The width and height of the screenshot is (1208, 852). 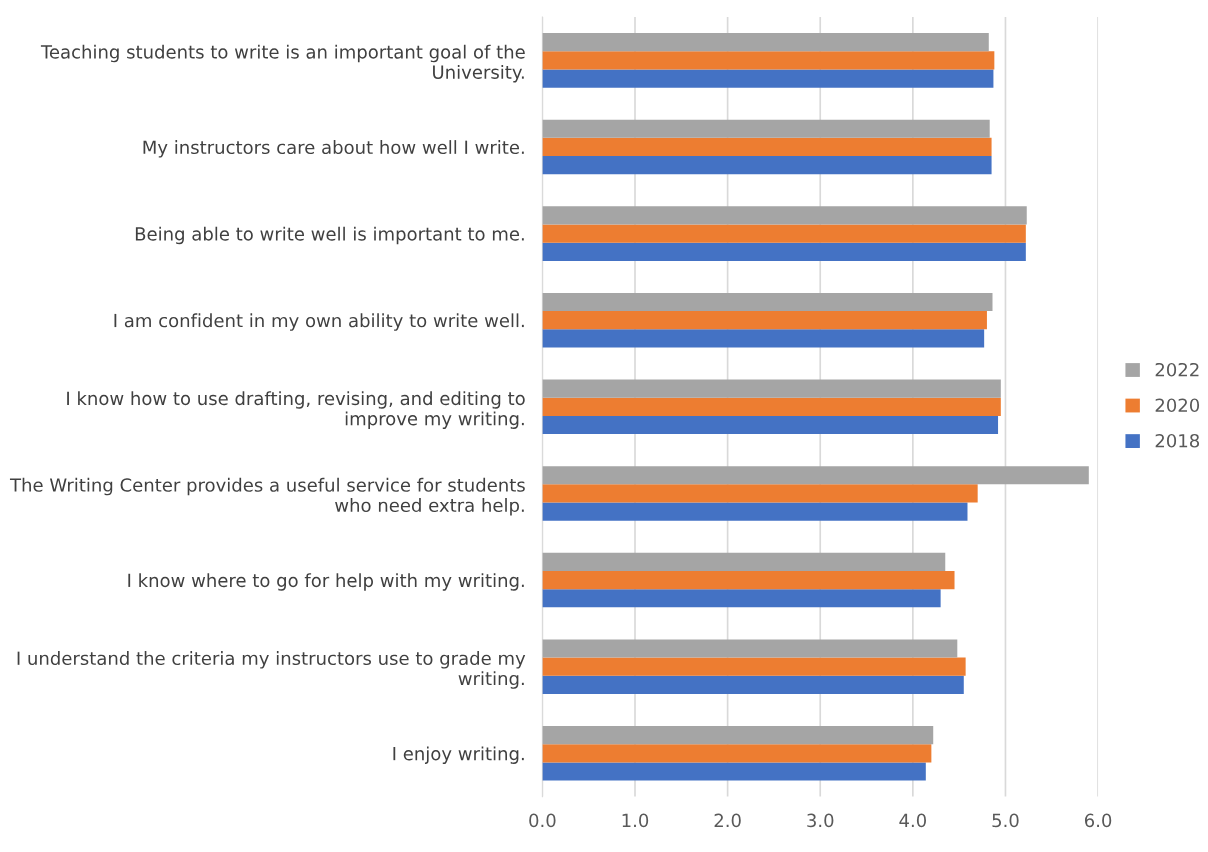 What do you see at coordinates (727, 820) in the screenshot?
I see `x-tick-label: 2.0` at bounding box center [727, 820].